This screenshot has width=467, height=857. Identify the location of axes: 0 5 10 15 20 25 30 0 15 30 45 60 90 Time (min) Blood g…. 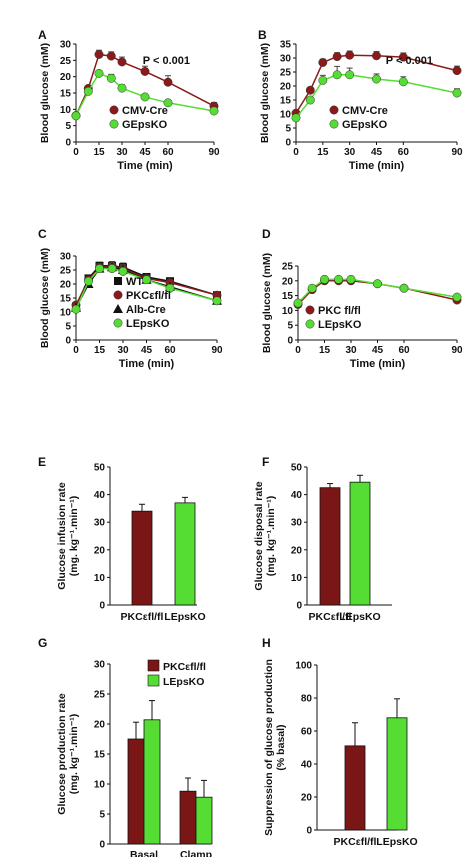
(131, 309).